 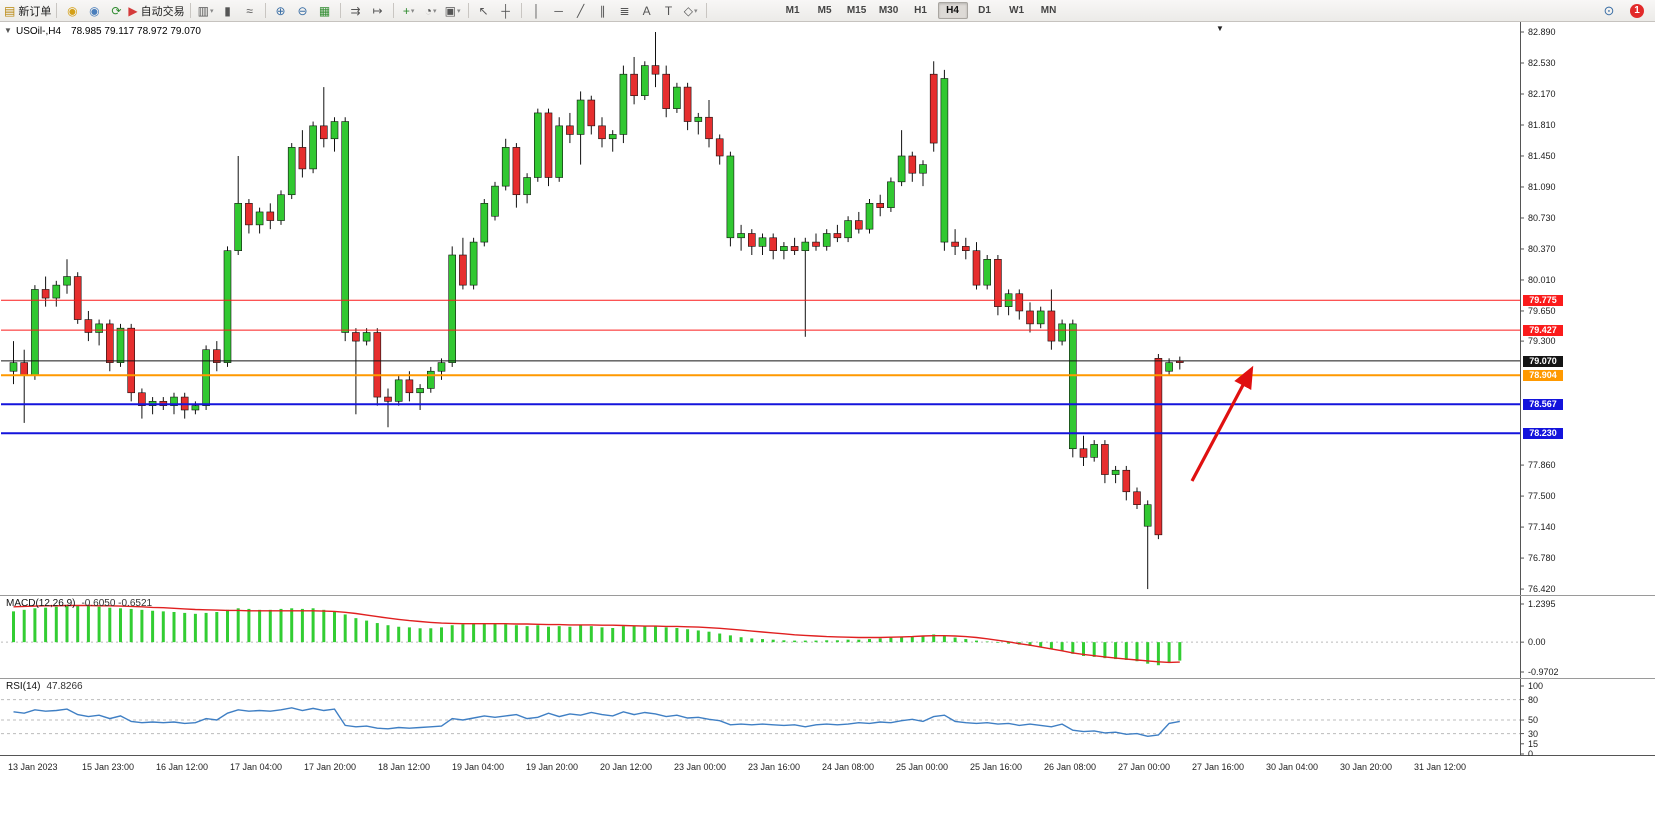 What do you see at coordinates (1543, 331) in the screenshot?
I see `price-line-badge: 79.427` at bounding box center [1543, 331].